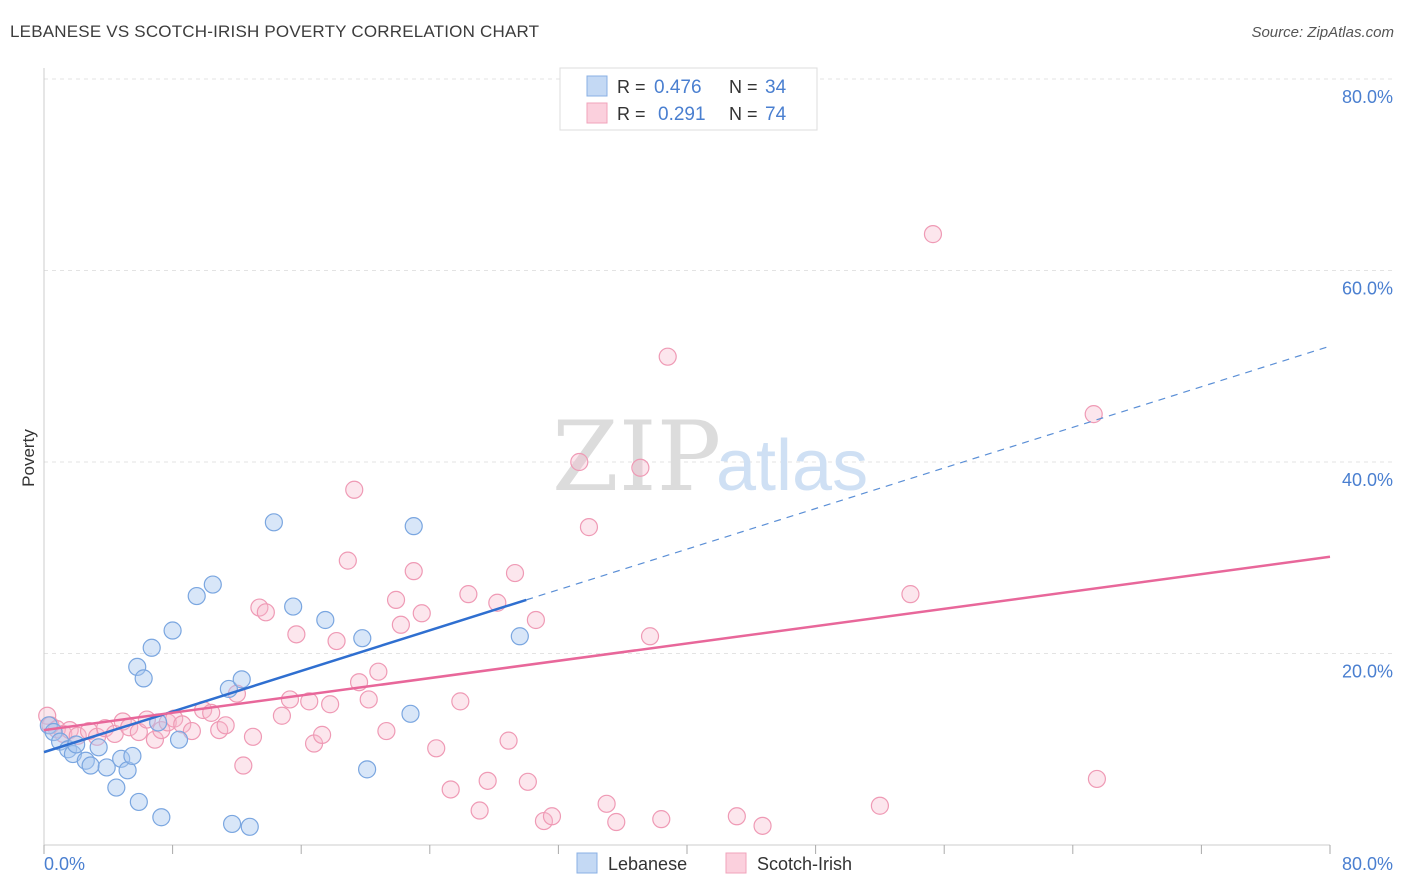 The height and width of the screenshot is (892, 1406). I want to click on y-tick-label: 80.0%, so click(1367, 97).